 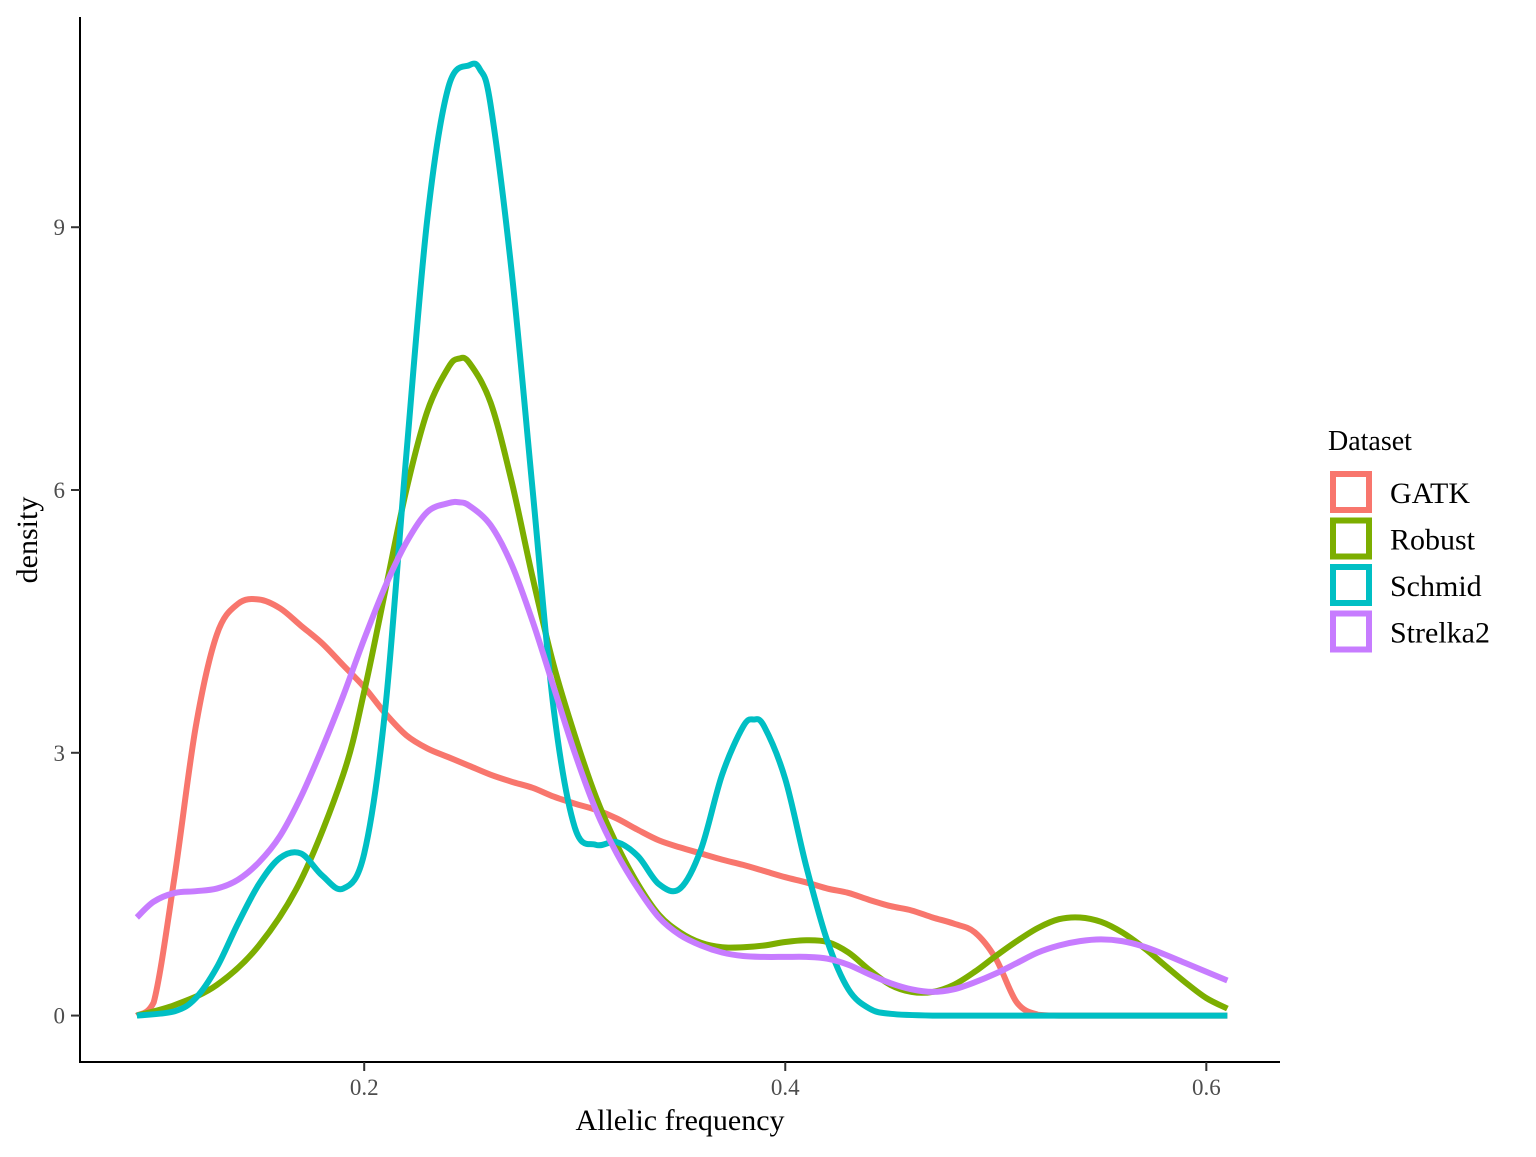 I want to click on legend-label-robust: Robust, so click(x=1433, y=540).